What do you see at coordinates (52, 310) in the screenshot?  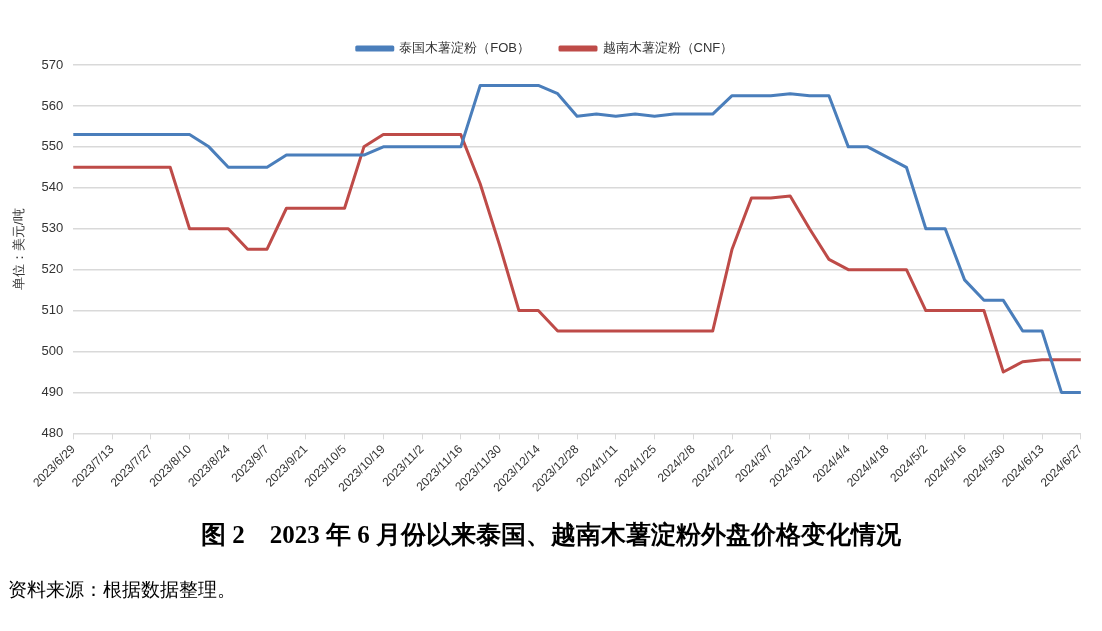 I see `y-tick-label: 510` at bounding box center [52, 310].